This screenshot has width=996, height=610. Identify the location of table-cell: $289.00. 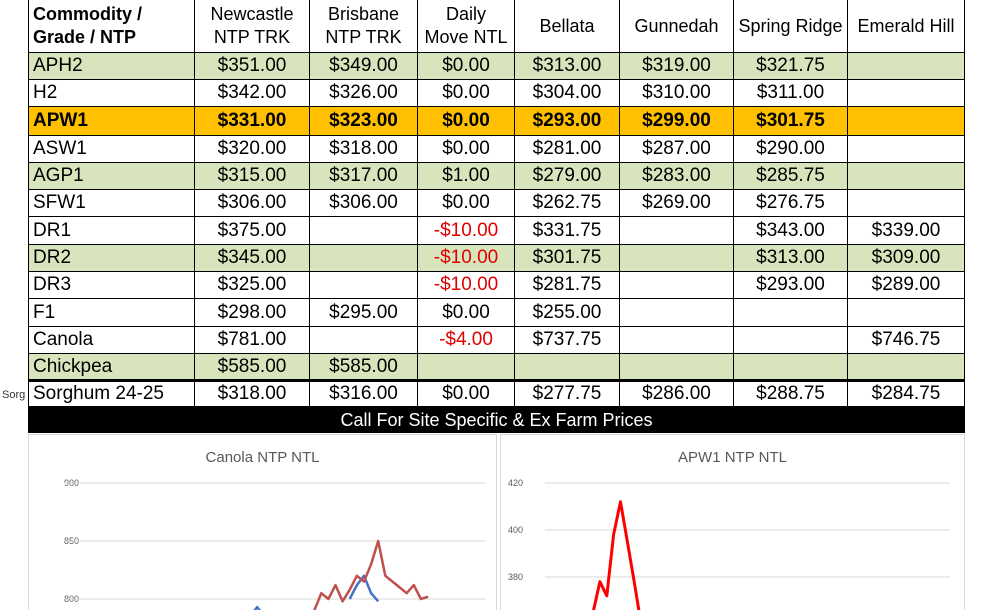
(906, 285).